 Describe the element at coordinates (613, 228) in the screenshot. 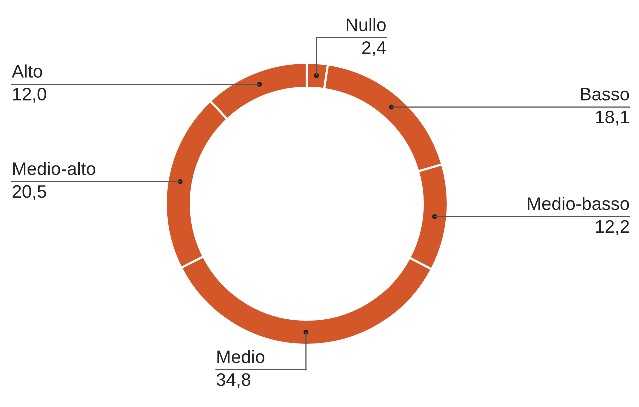

I see `data-label: 12,2` at that location.